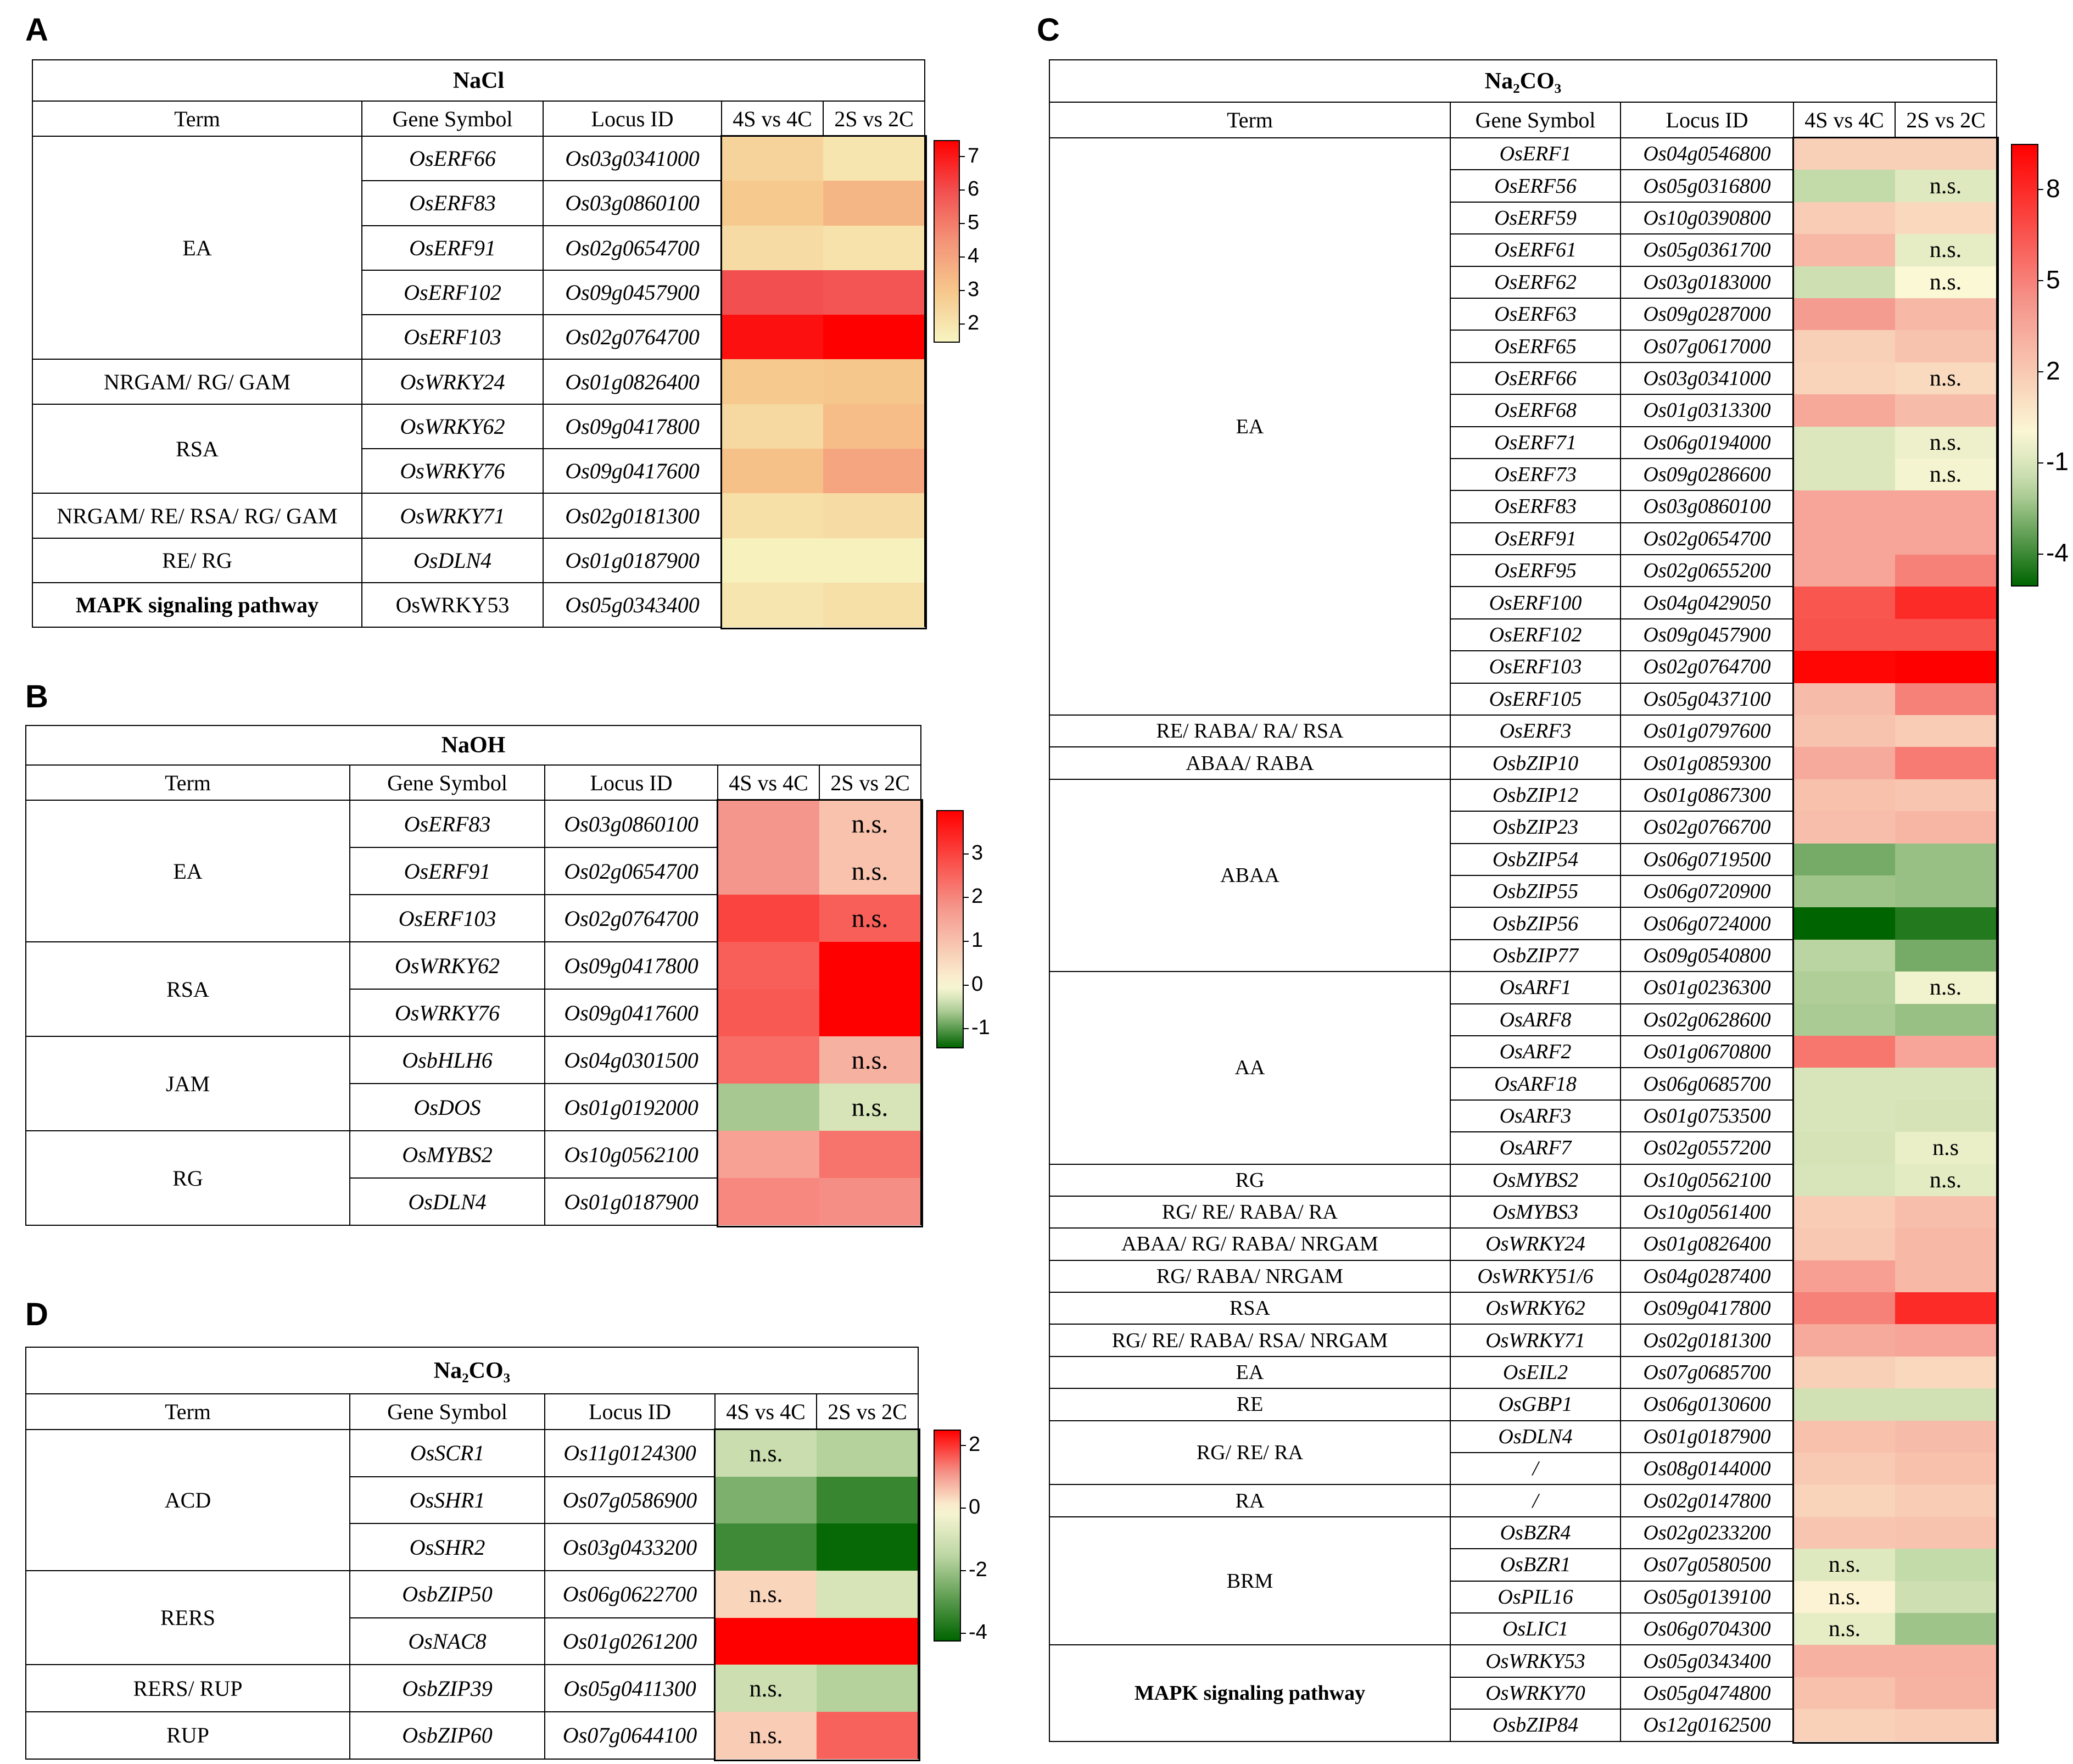  I want to click on table-row: OsbZIP56 Os06g0724000, so click(1523, 923).